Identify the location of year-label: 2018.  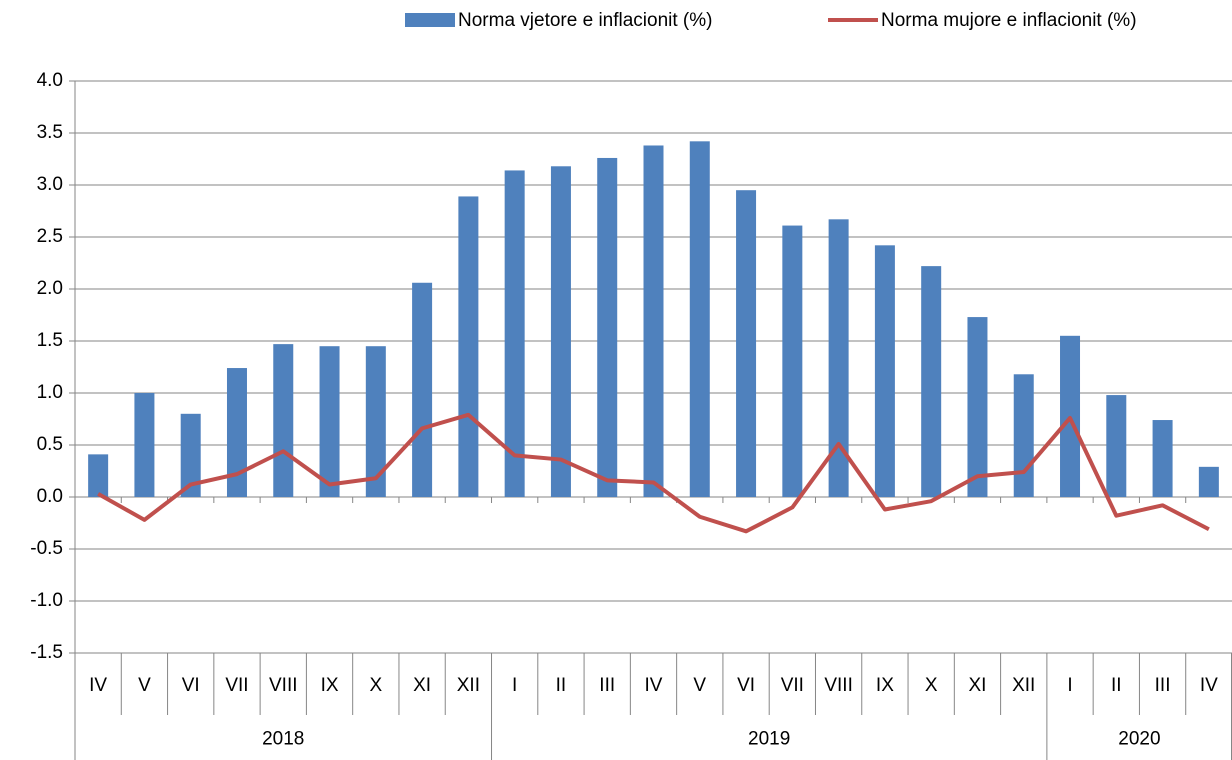
(283, 739).